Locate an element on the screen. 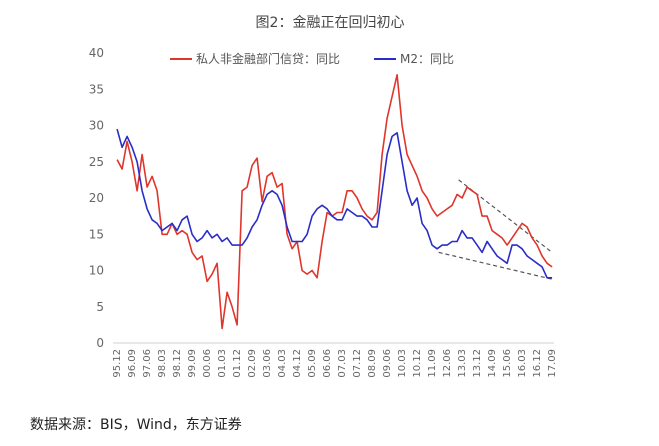 The height and width of the screenshot is (446, 659). y-tick-label: 25 is located at coordinates (96, 162).